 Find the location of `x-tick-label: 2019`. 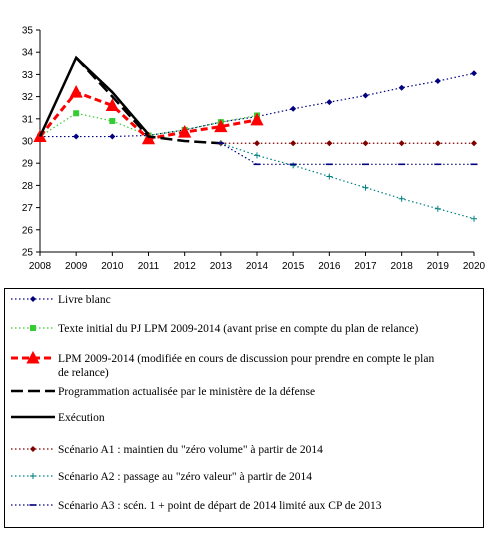

x-tick-label: 2019 is located at coordinates (438, 266).